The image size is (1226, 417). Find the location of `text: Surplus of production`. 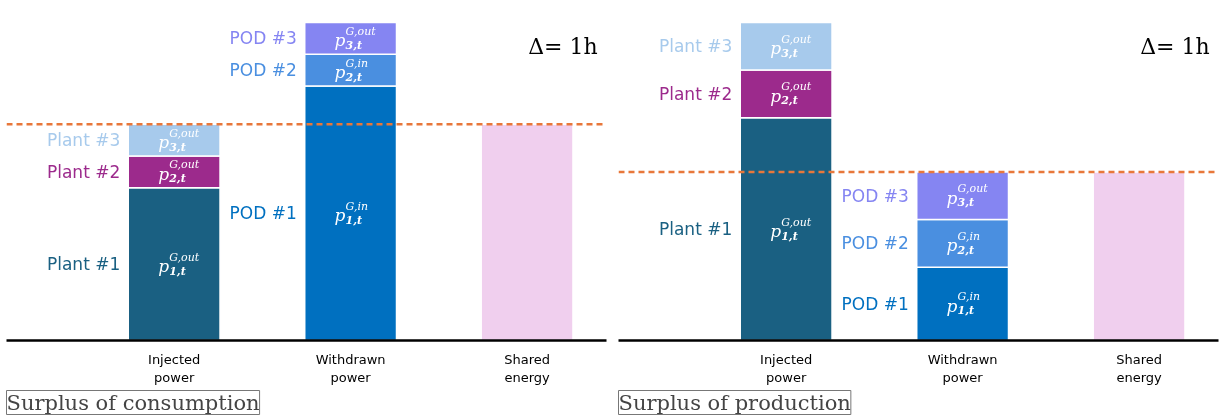

text: Surplus of production is located at coordinates (734, 402).